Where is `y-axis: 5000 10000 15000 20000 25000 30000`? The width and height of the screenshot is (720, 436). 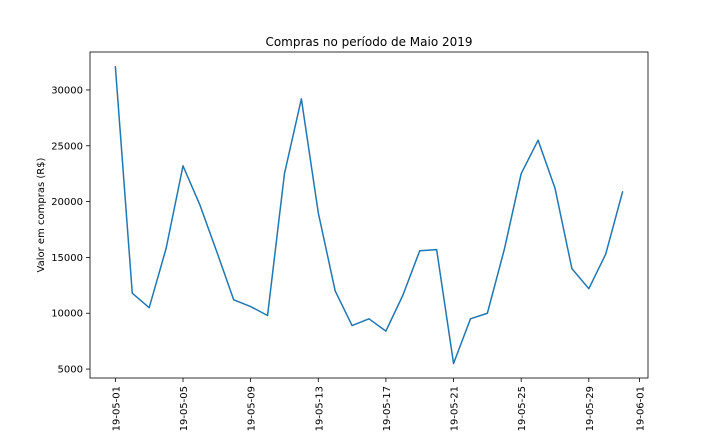
y-axis: 5000 10000 15000 20000 25000 30000 is located at coordinates (70, 230).